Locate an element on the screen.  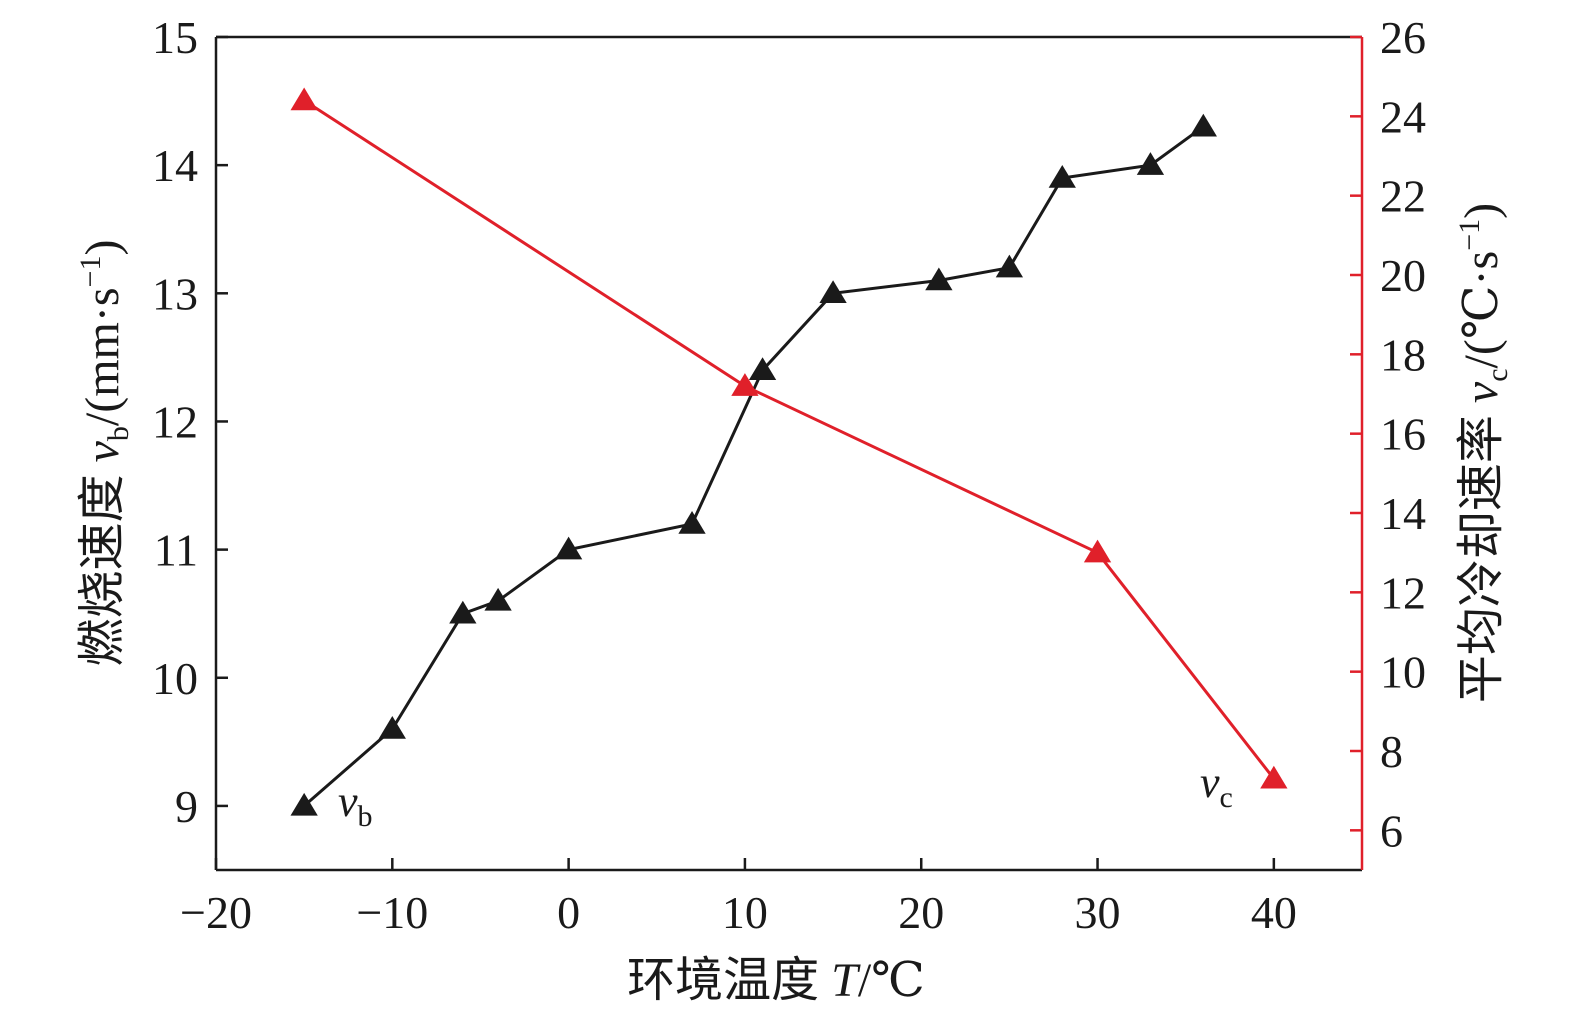
right-y-title-text: 平均冷却速率 is located at coordinates (1481, 553).